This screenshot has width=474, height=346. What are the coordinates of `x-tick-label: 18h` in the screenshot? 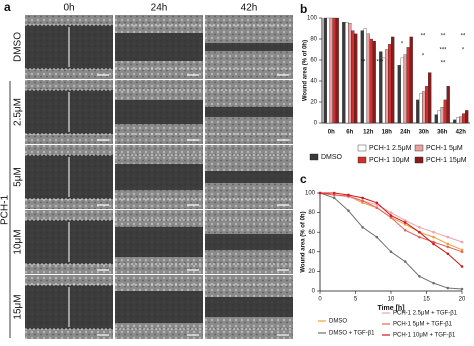 It's located at (387, 133).